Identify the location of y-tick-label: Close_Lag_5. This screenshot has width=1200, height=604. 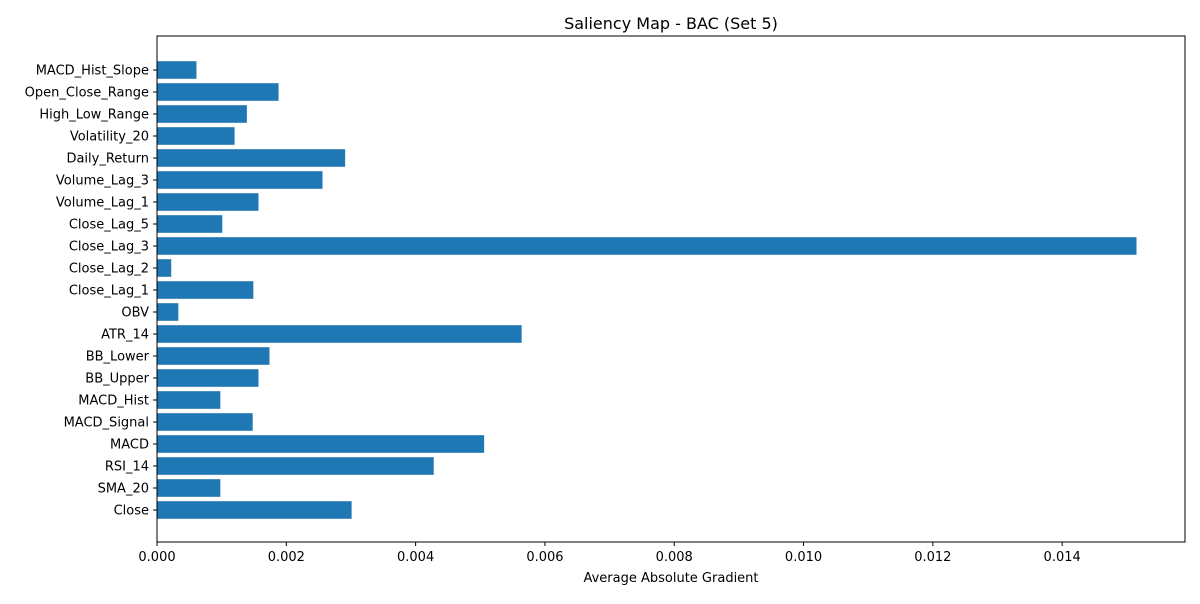
(109, 225).